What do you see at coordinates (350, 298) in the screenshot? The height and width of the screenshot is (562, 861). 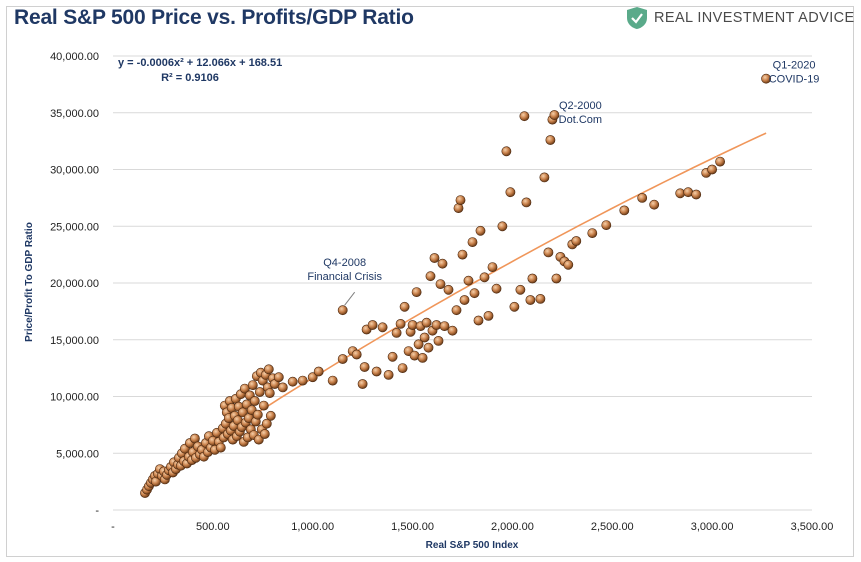 I see `annotation-leader` at bounding box center [350, 298].